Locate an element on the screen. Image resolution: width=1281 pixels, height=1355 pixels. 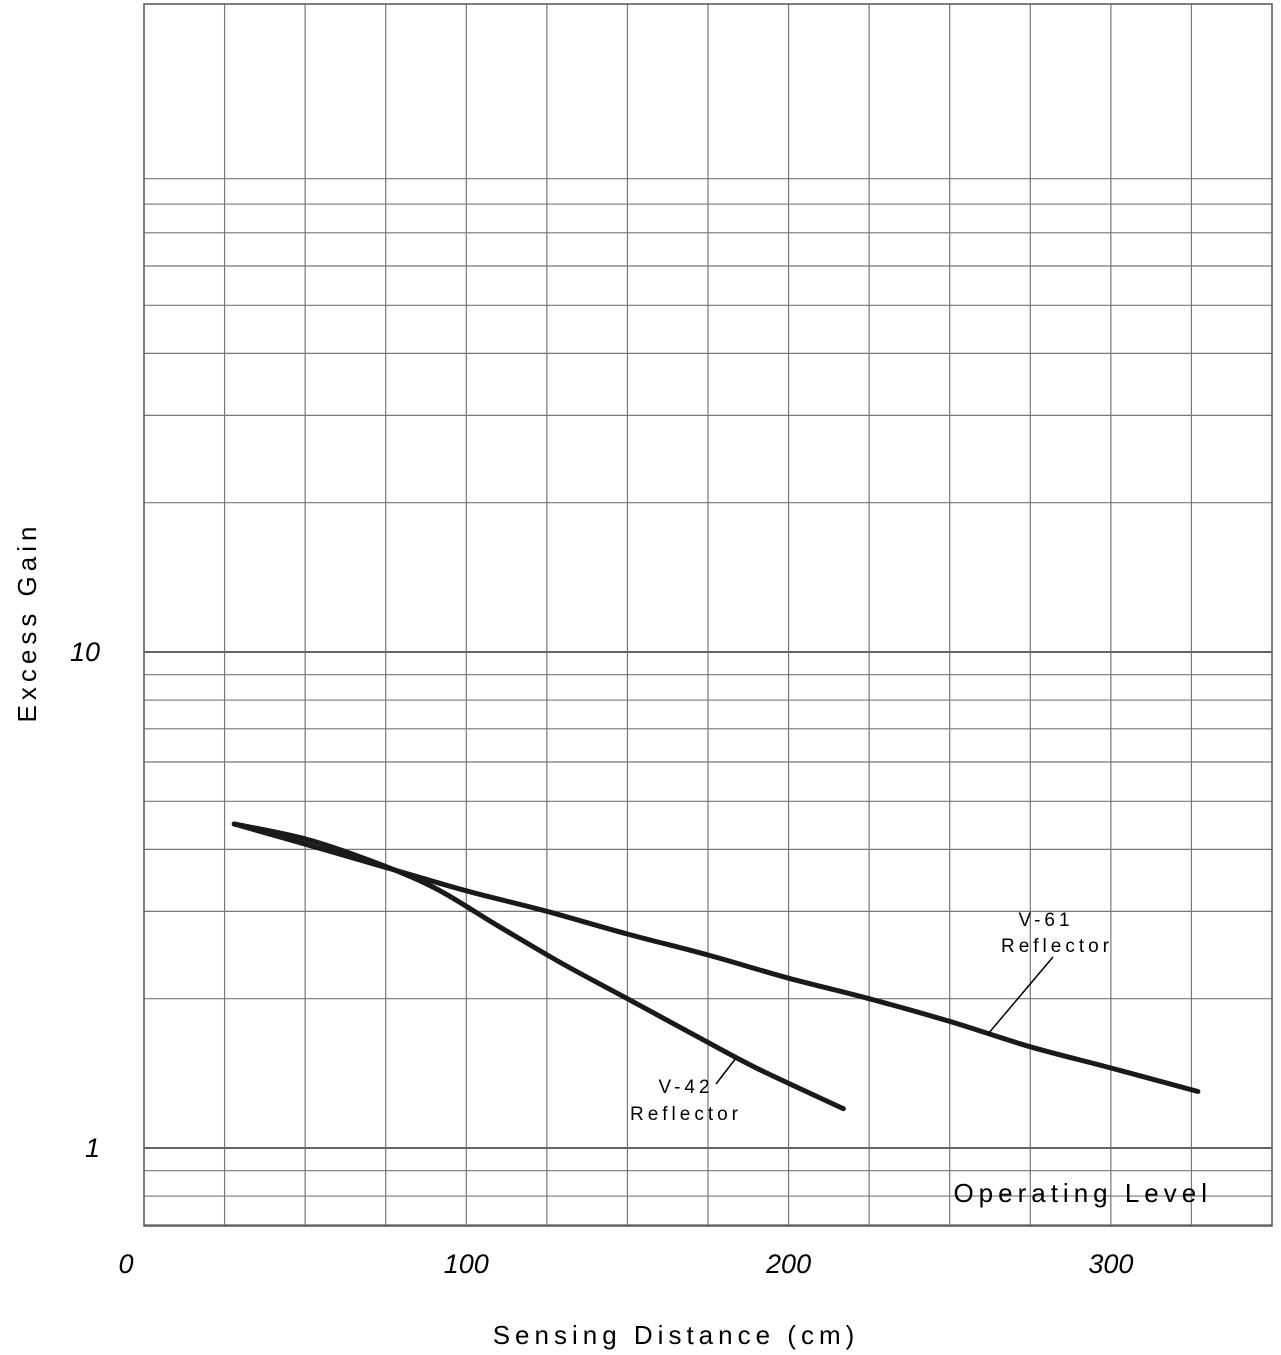
x-tick-labels: 0 100 200 300 is located at coordinates (625, 1264).